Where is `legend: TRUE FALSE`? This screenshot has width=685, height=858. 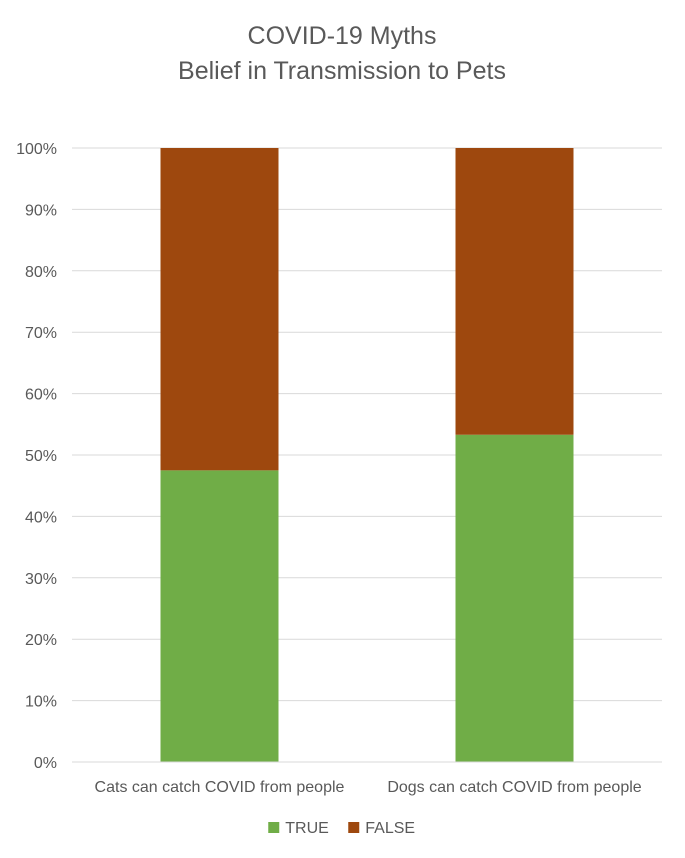
legend: TRUE FALSE is located at coordinates (341, 828).